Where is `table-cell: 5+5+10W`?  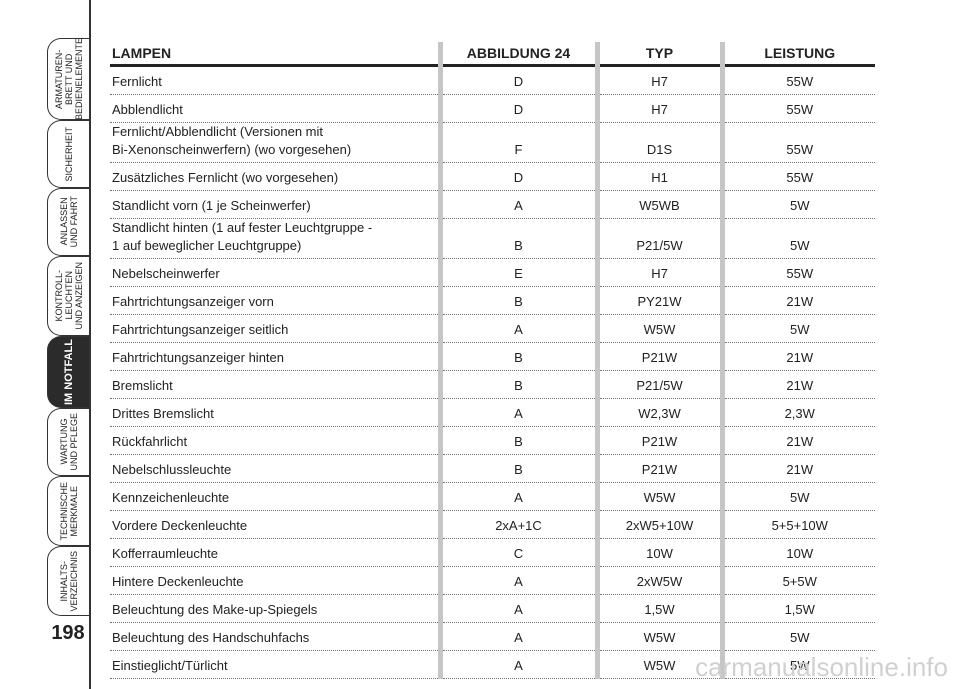 table-cell: 5+5+10W is located at coordinates (797, 524).